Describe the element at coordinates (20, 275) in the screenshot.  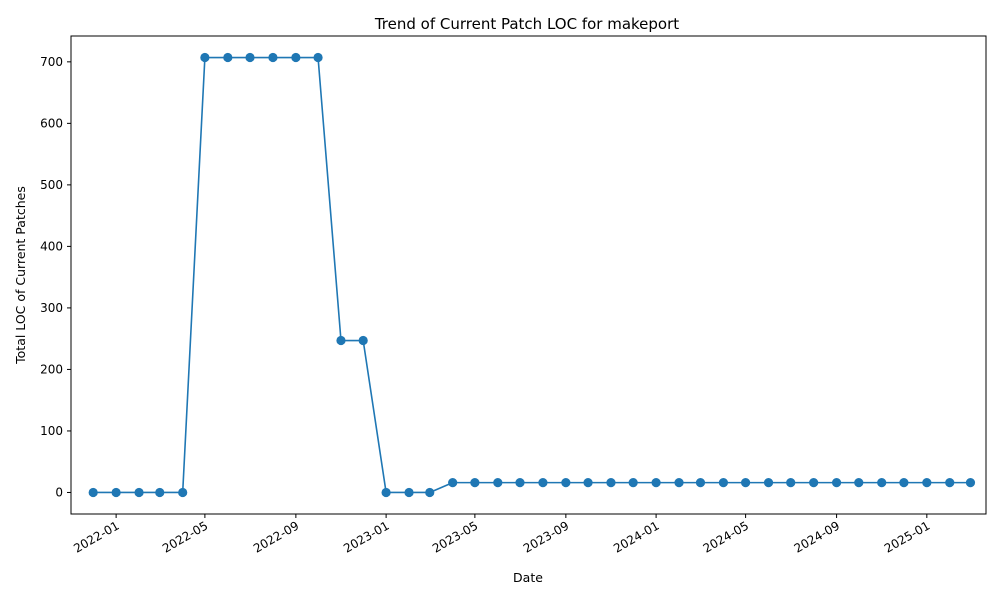
I see `y-axis-label: Total LOC of Current Patches` at that location.